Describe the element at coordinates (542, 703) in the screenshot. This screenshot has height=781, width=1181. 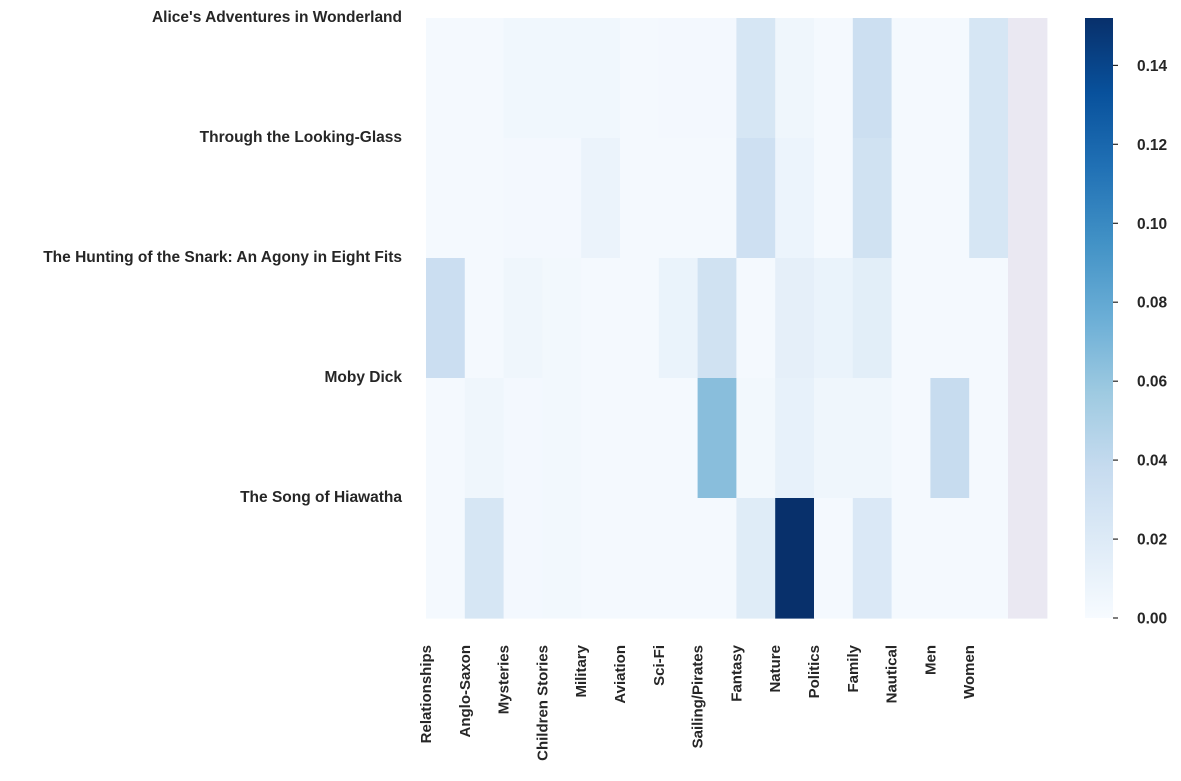
I see `column-label: Children Stories` at that location.